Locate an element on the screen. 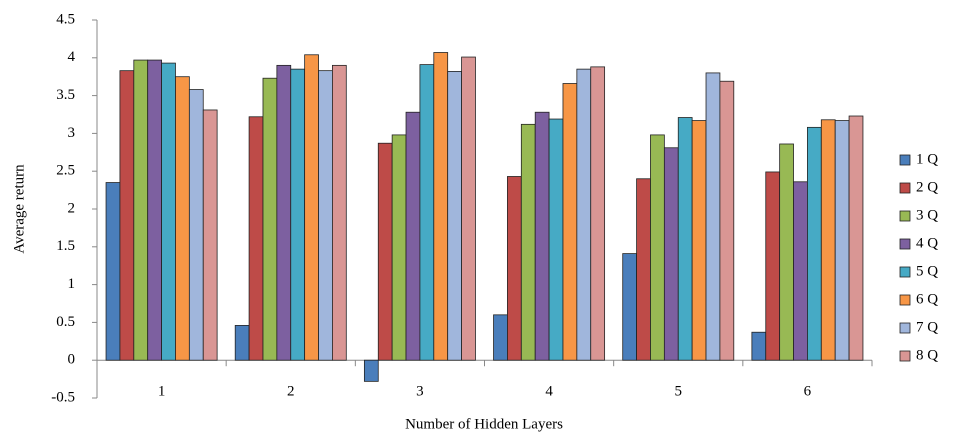  legend-label: 6 Q is located at coordinates (927, 299).